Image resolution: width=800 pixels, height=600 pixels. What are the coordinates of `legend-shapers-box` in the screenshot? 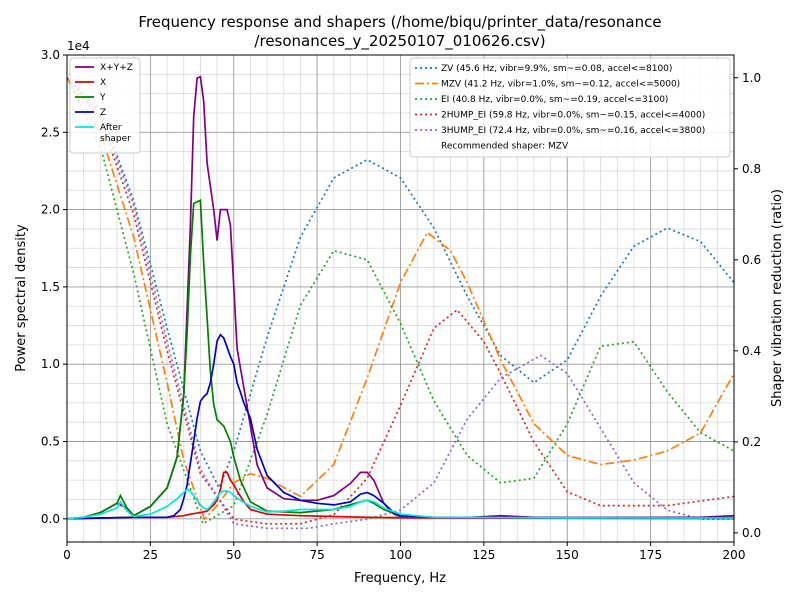 It's located at (570, 107).